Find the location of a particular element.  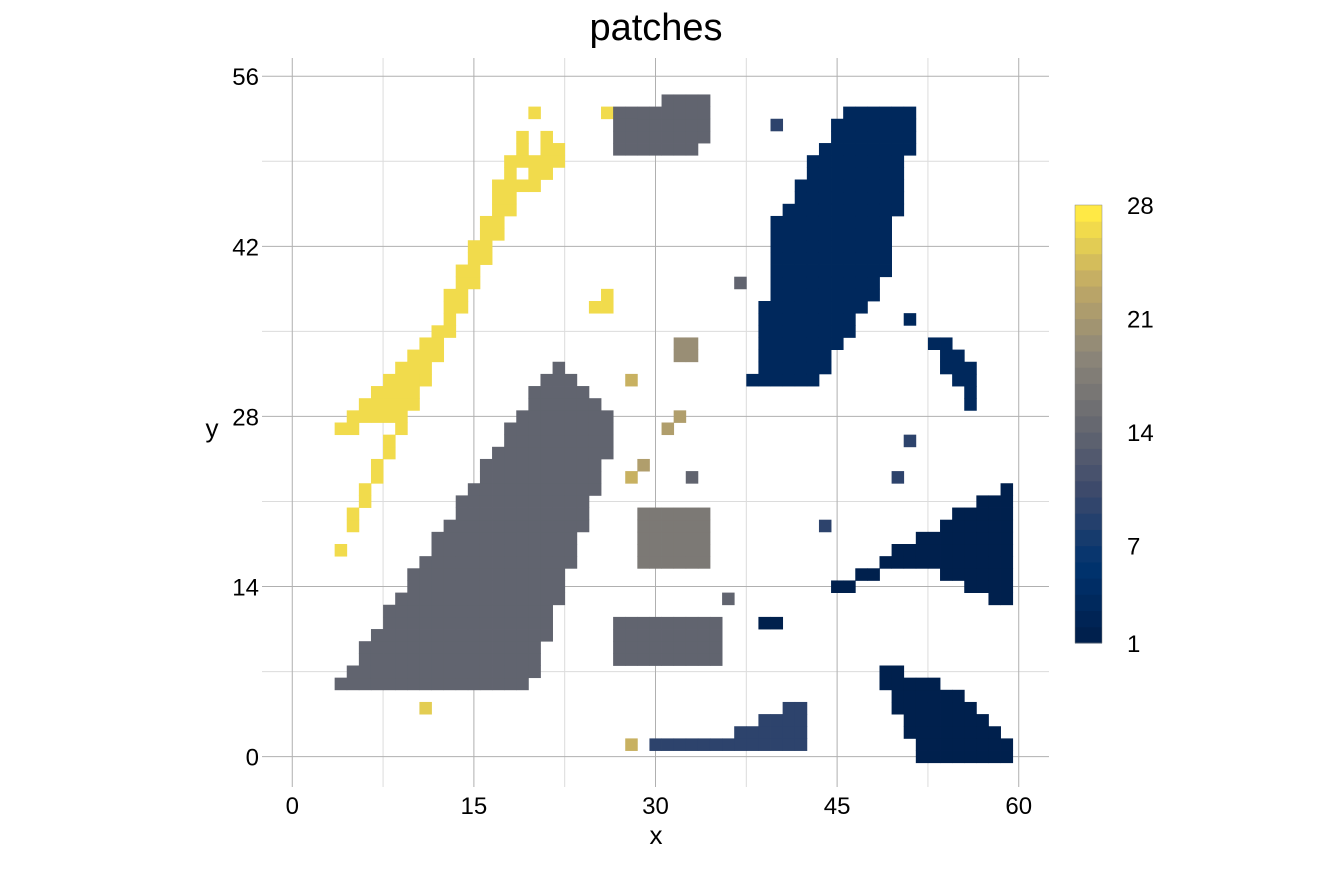

chart-title: patches is located at coordinates (655, 28).